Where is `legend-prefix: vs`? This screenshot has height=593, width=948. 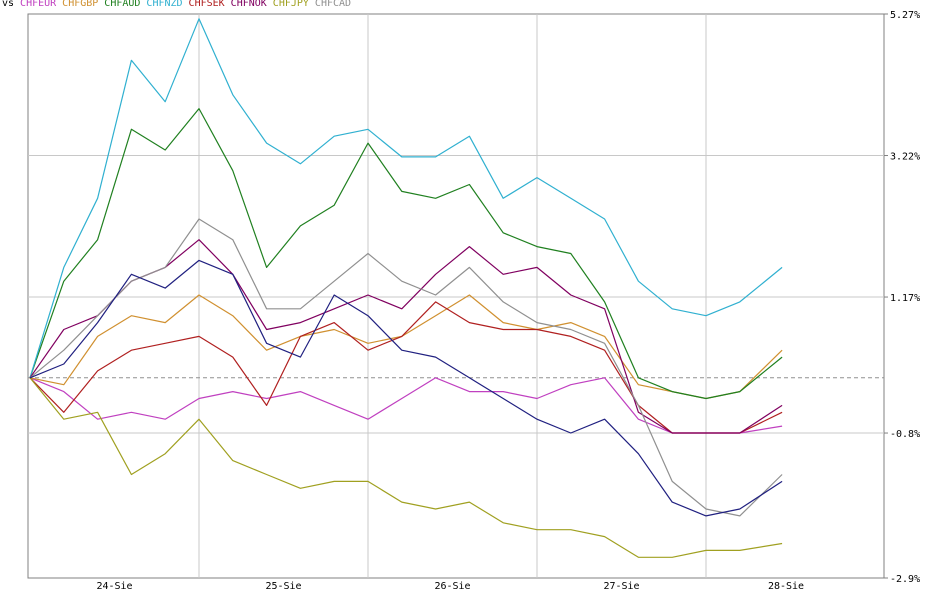 legend-prefix: vs is located at coordinates (8, 4).